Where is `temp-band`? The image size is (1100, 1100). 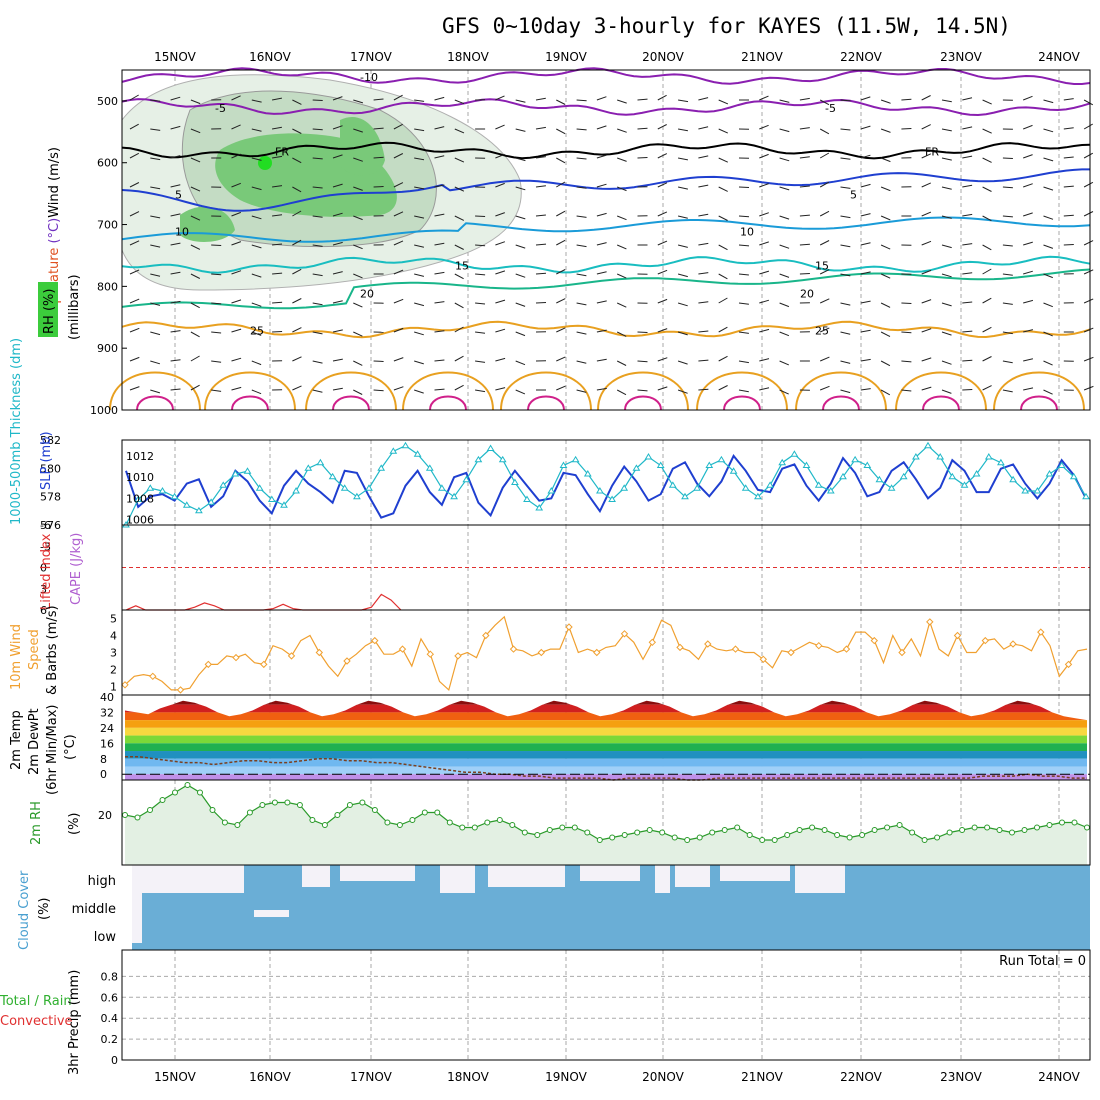 temp-band is located at coordinates (606, 755).